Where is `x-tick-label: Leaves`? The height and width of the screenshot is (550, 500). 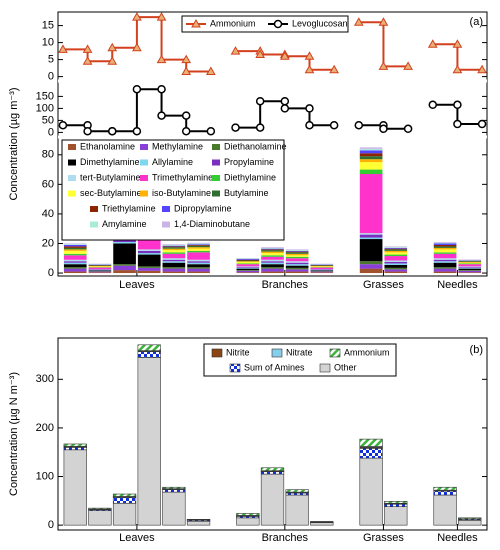 x-tick-label: Leaves is located at coordinates (137, 285).